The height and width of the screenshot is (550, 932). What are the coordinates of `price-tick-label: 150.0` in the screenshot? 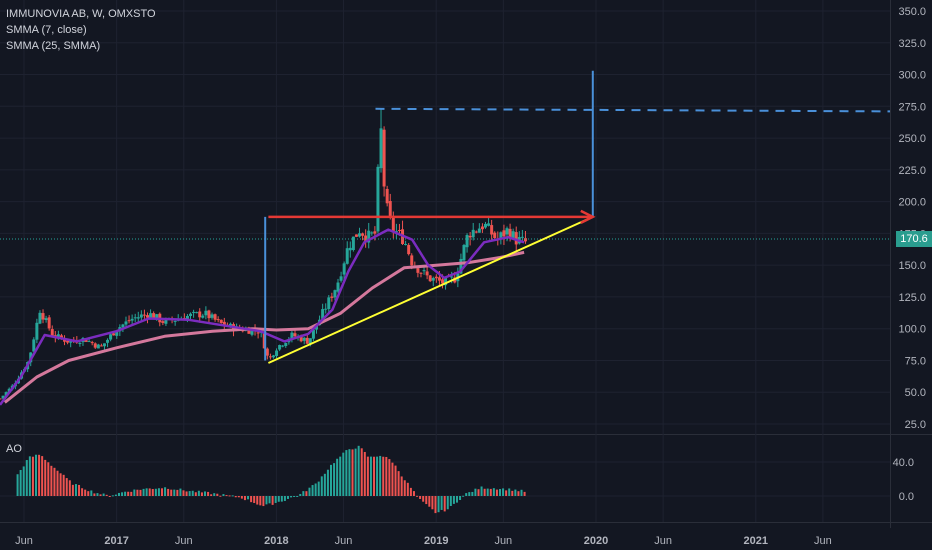 It's located at (912, 266).